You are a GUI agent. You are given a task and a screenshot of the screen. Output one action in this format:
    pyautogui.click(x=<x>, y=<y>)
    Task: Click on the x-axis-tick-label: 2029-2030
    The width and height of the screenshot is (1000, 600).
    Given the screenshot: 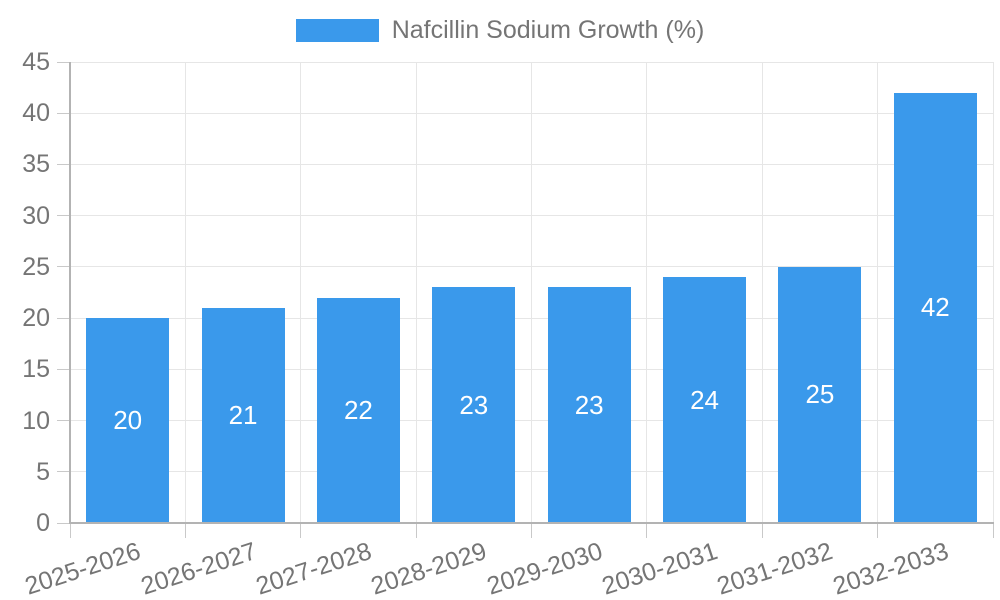 What is the action you would take?
    pyautogui.click(x=544, y=568)
    